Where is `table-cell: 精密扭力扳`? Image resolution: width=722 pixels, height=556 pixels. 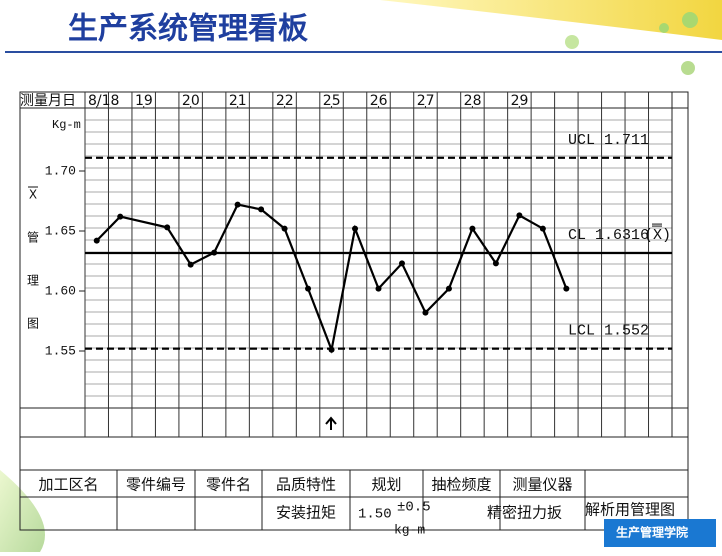
table-cell: 精密扭力扳 is located at coordinates (524, 513).